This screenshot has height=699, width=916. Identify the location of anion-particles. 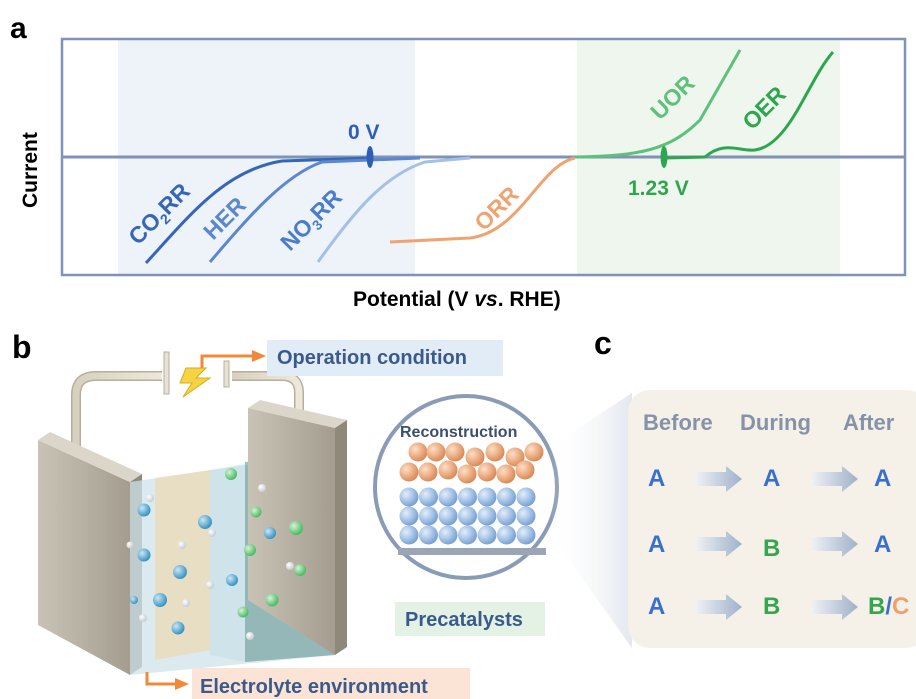
(265, 543).